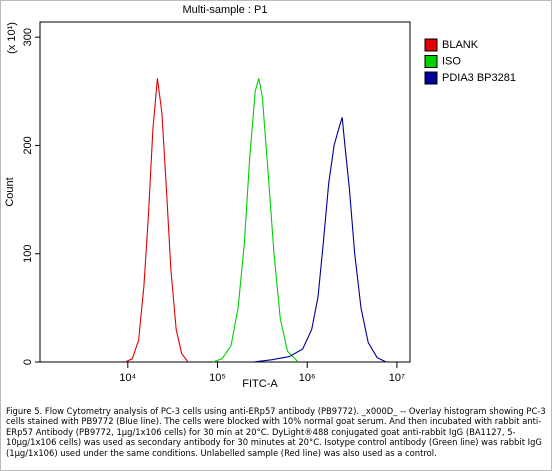 The height and width of the screenshot is (471, 552). What do you see at coordinates (28, 362) in the screenshot?
I see `y-tick-label: 0` at bounding box center [28, 362].